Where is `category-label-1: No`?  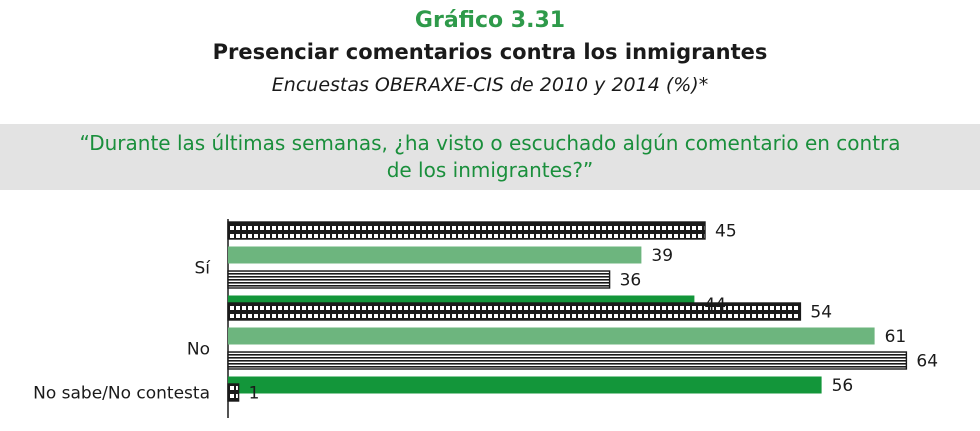 category-label-1: No is located at coordinates (198, 349).